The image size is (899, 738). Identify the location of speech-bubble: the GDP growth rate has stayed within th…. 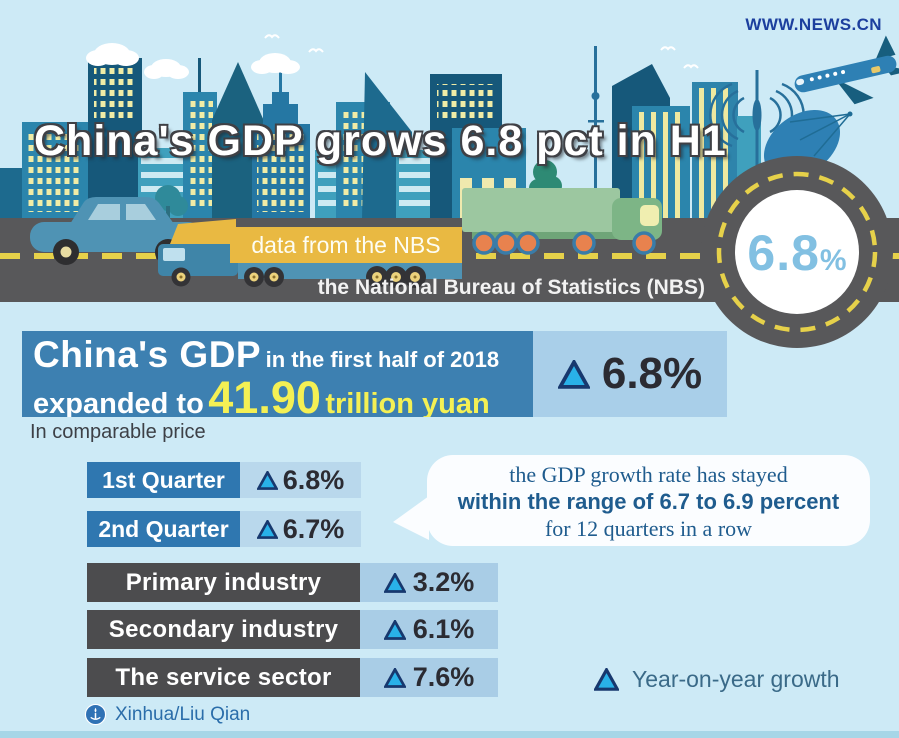
(648, 500).